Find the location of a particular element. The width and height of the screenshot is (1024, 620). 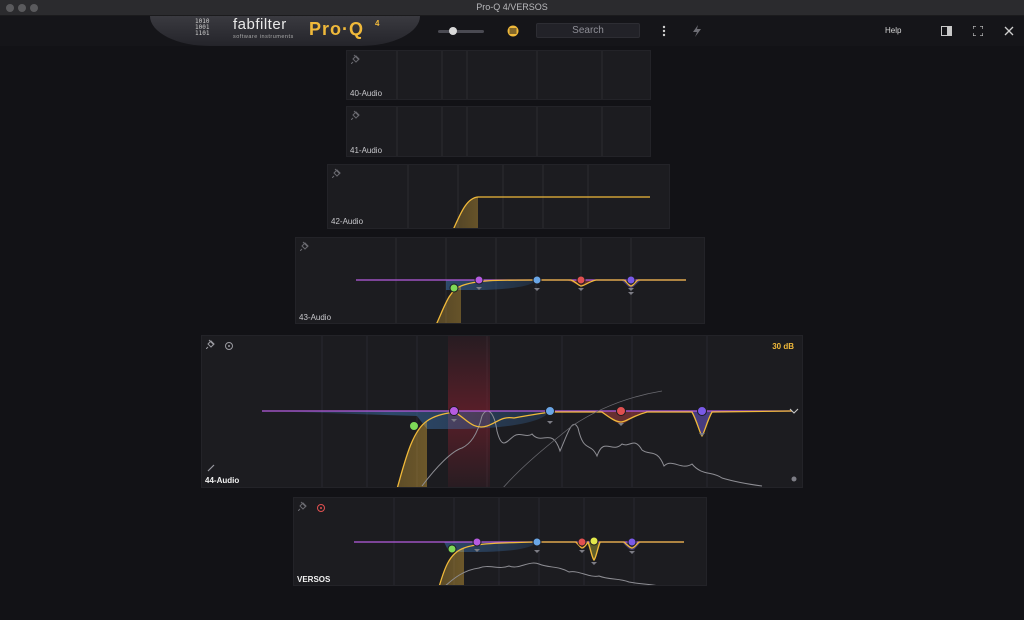

eq-panel-44: 30 dB 44-Audio is located at coordinates (502, 411).